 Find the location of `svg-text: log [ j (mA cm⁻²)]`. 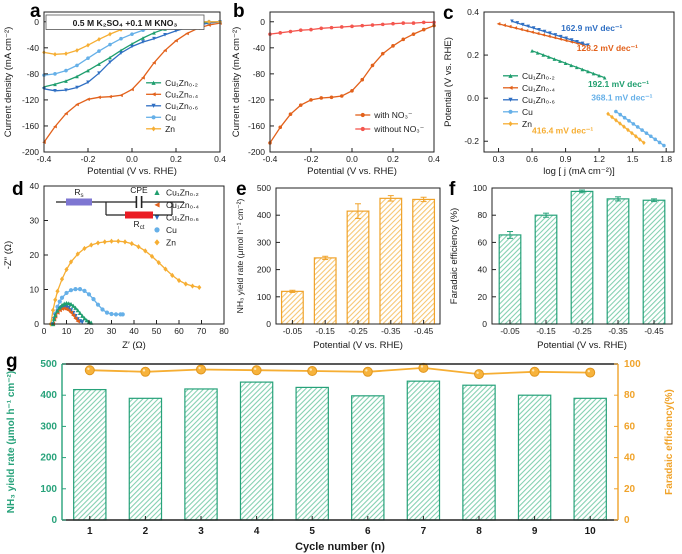

svg-text: log [ j (mA cm⁻²)] is located at coordinates (579, 171).